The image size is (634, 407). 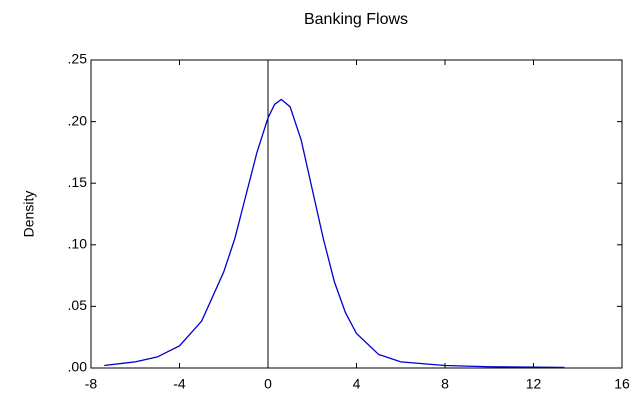 I want to click on y-axis-label: Density, so click(x=29, y=214).